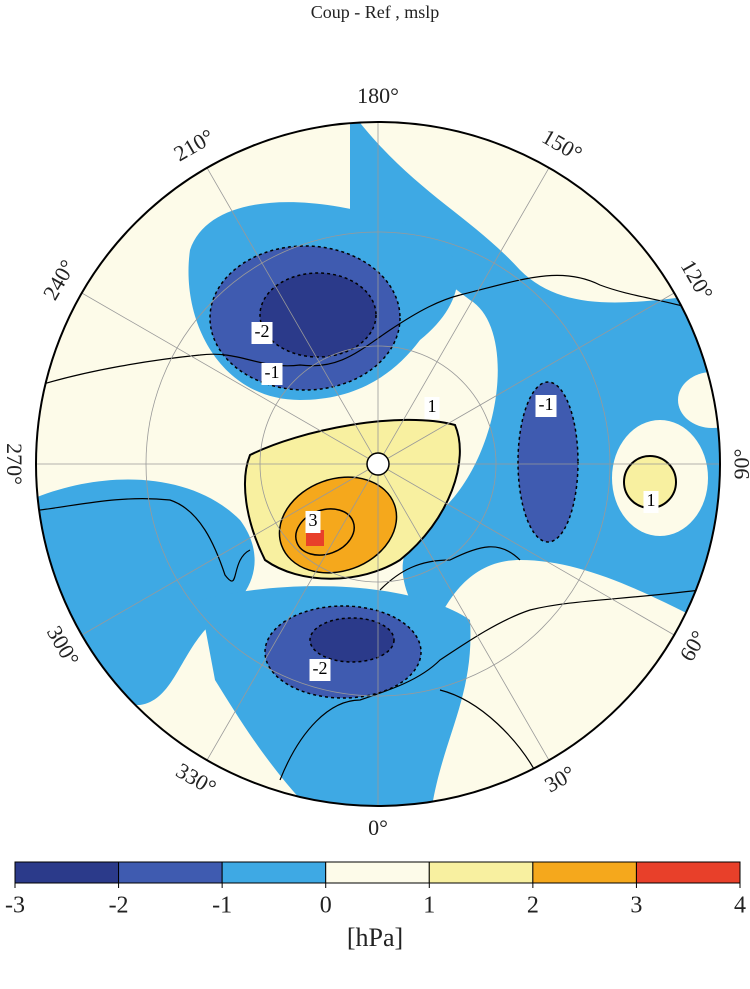  Describe the element at coordinates (222, 906) in the screenshot. I see `colorbar-tick-label: -1` at that location.